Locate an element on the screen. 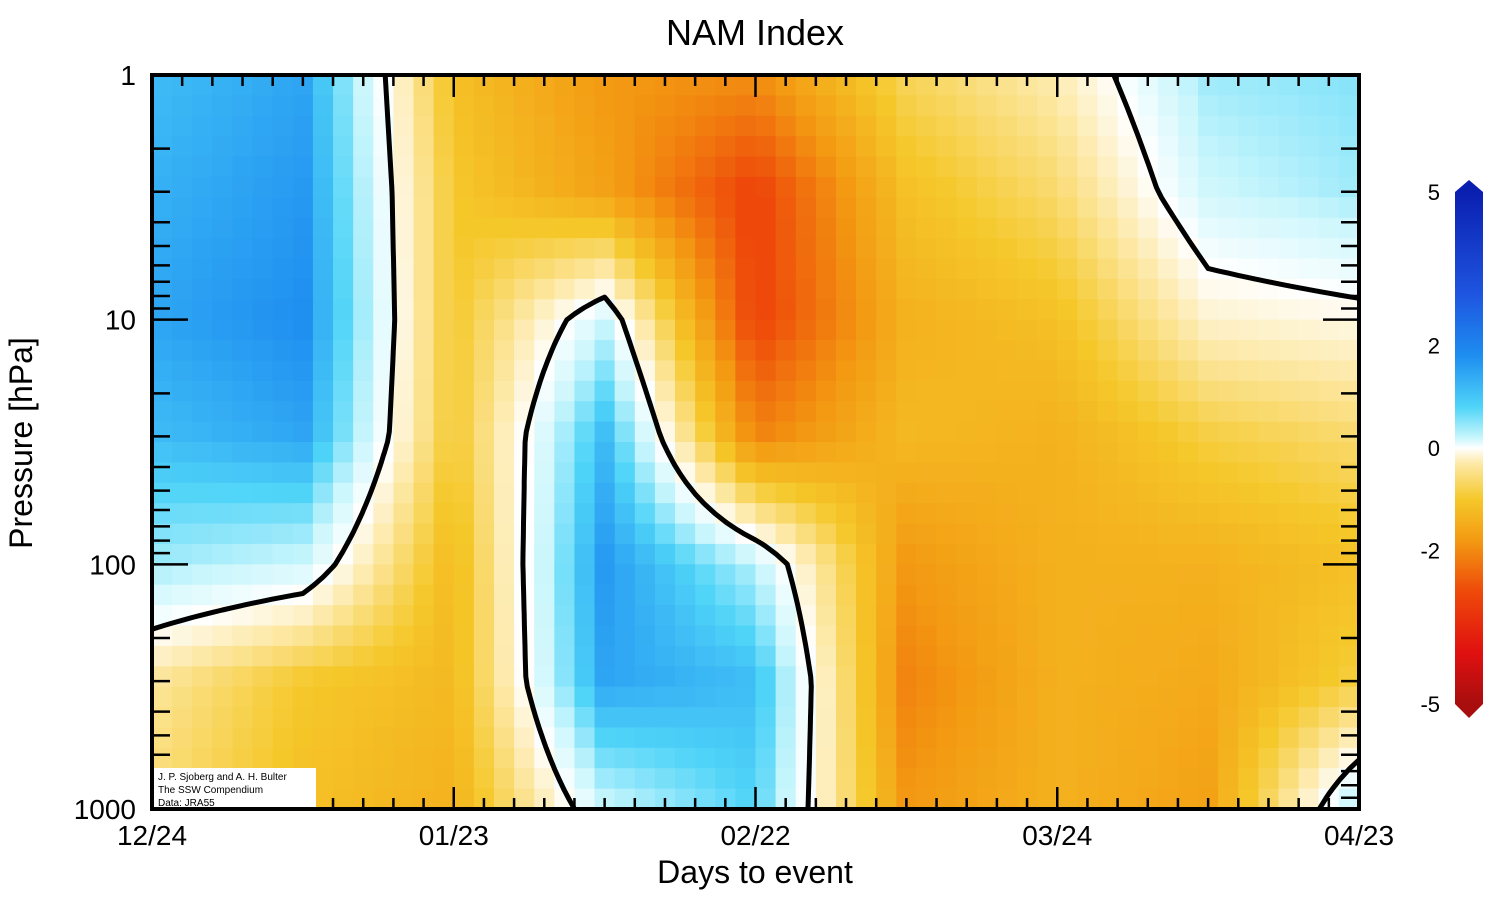 This screenshot has width=1500, height=900. credit-data: Data: JRA55 is located at coordinates (186, 803).